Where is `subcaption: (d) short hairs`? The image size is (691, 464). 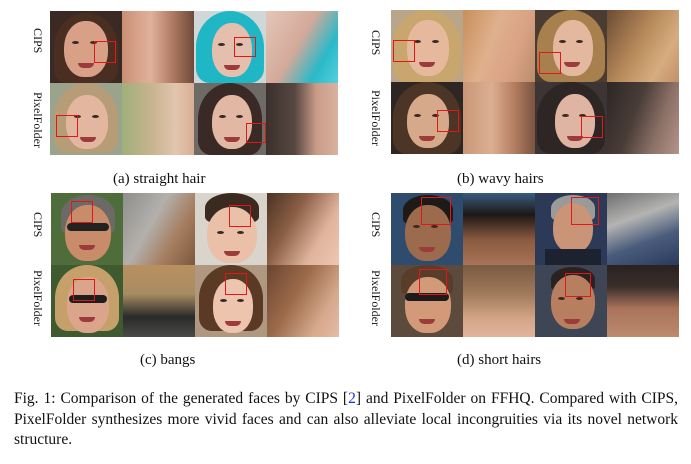 subcaption: (d) short hairs is located at coordinates (499, 360).